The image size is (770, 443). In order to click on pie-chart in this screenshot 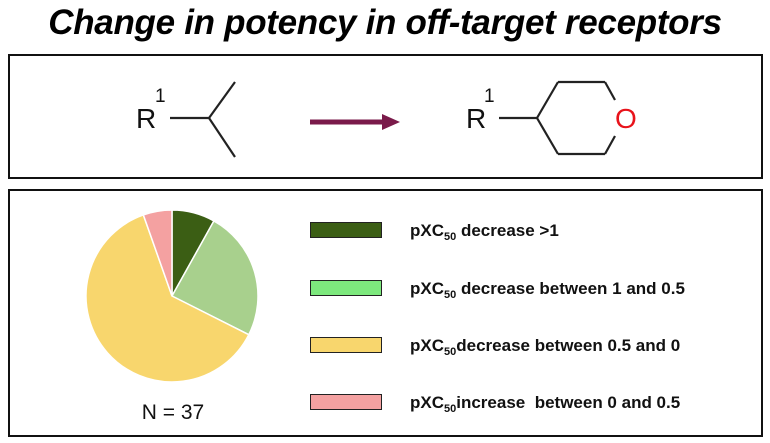, I will do `click(172, 296)`.